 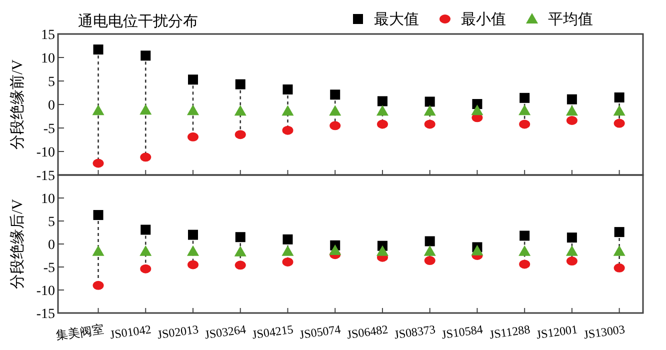 I want to click on x-tick-label: JS10584, so click(x=462, y=332).